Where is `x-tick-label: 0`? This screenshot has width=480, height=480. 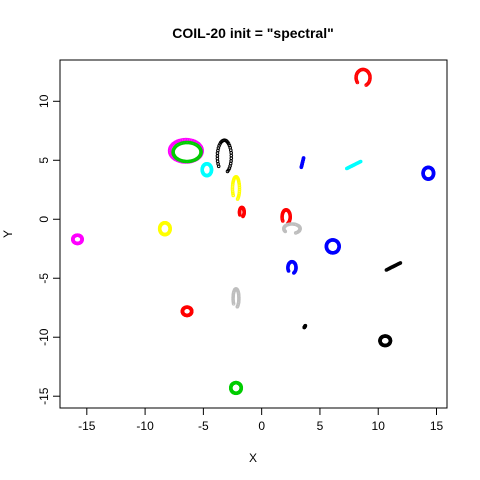
x-tick-label: 0 is located at coordinates (261, 426).